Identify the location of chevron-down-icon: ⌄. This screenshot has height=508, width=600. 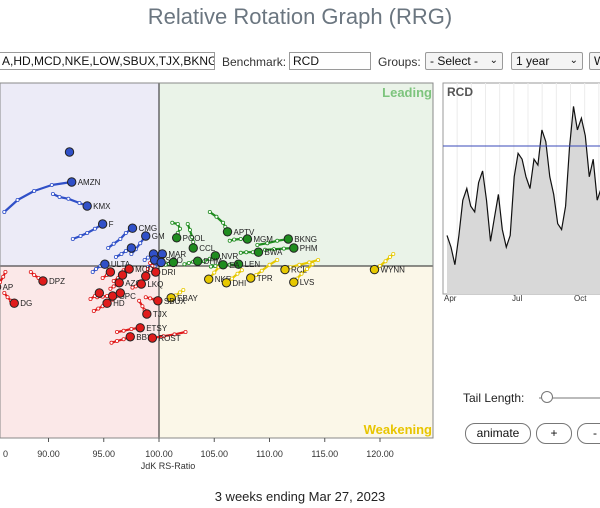
(573, 60).